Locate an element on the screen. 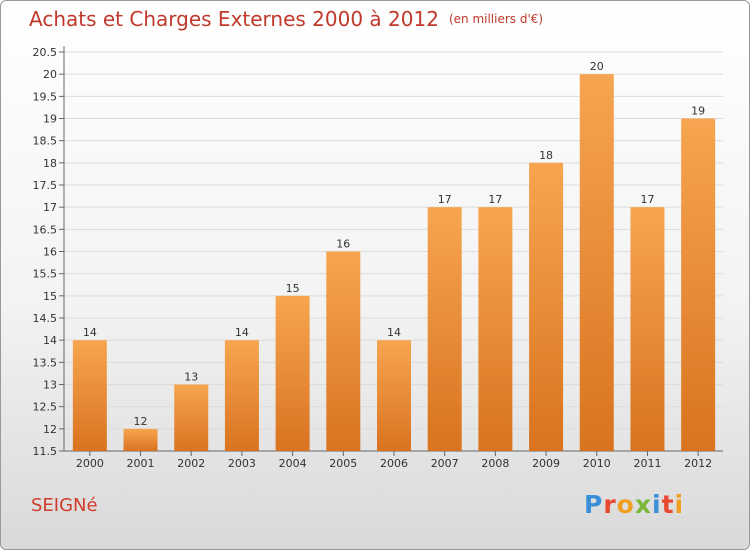 The width and height of the screenshot is (750, 550). x-tick-label: 2012 is located at coordinates (698, 463).